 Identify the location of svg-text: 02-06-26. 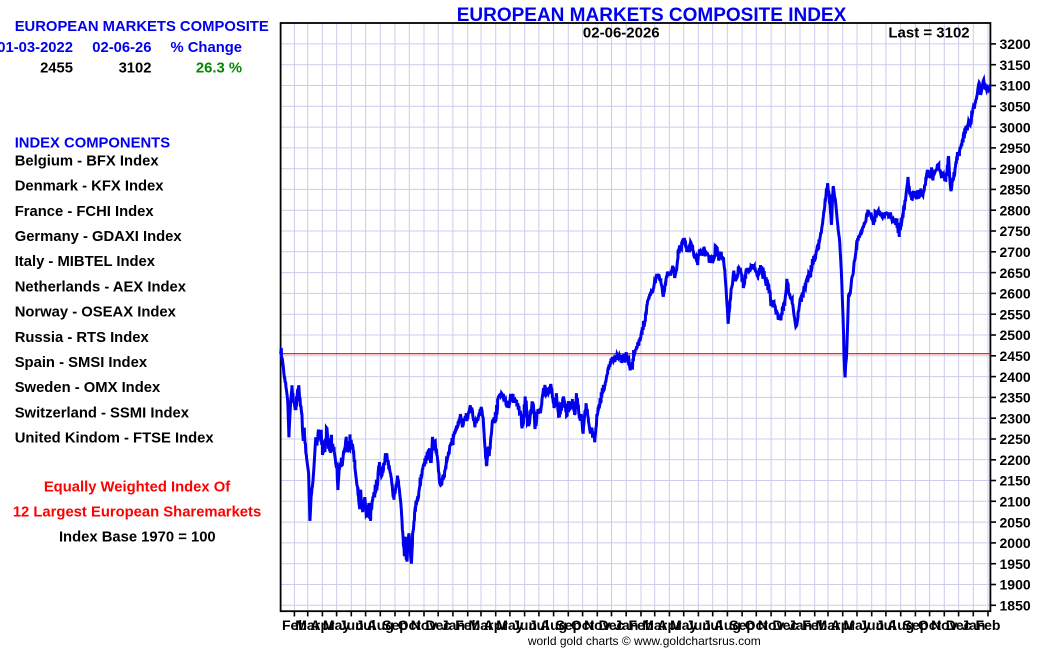
(121, 48).